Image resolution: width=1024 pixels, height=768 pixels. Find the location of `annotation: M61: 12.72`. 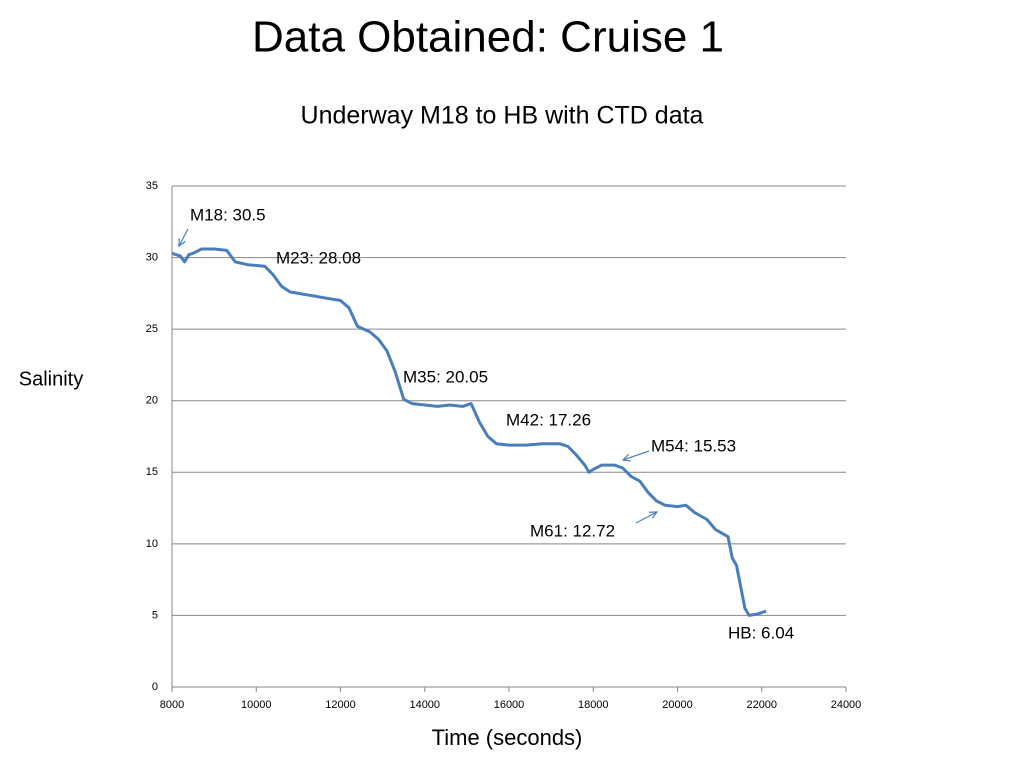

annotation: M61: 12.72 is located at coordinates (572, 530).